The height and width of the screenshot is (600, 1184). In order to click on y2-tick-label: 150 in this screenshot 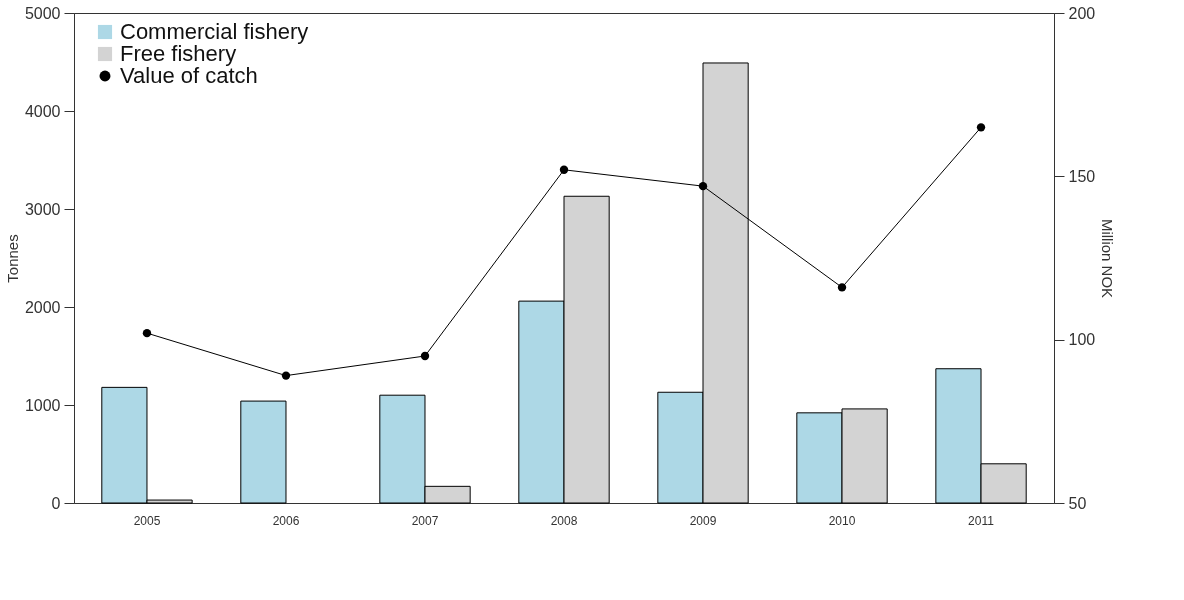, I will do `click(1082, 176)`.